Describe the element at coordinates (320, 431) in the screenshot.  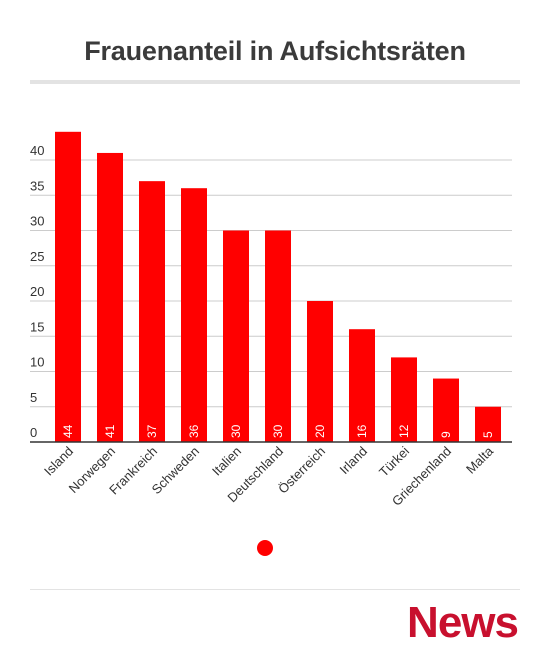
I see `bar-value-label: 20` at that location.